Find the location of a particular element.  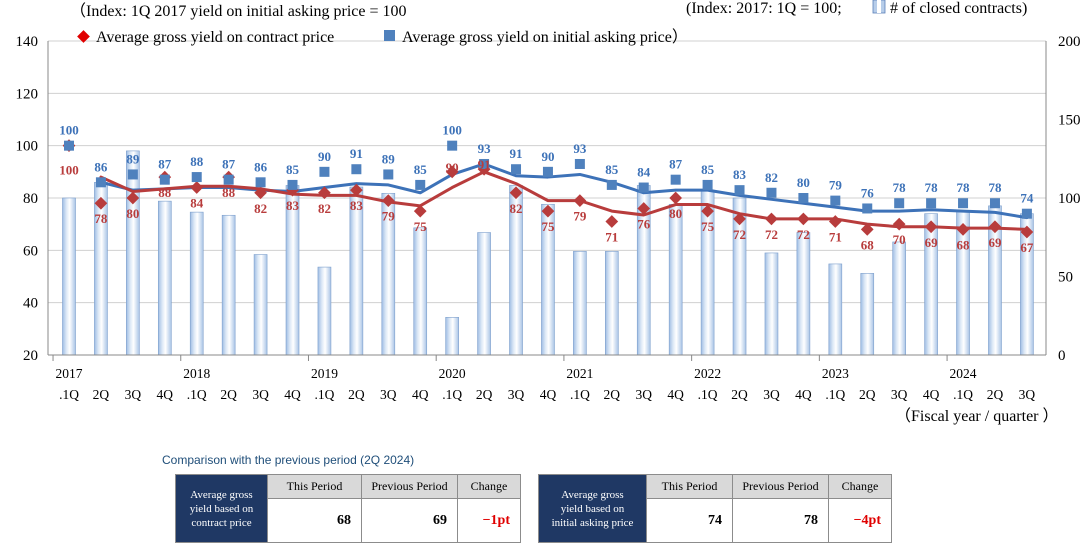

y-left-tick-label: 140 is located at coordinates (27, 42).